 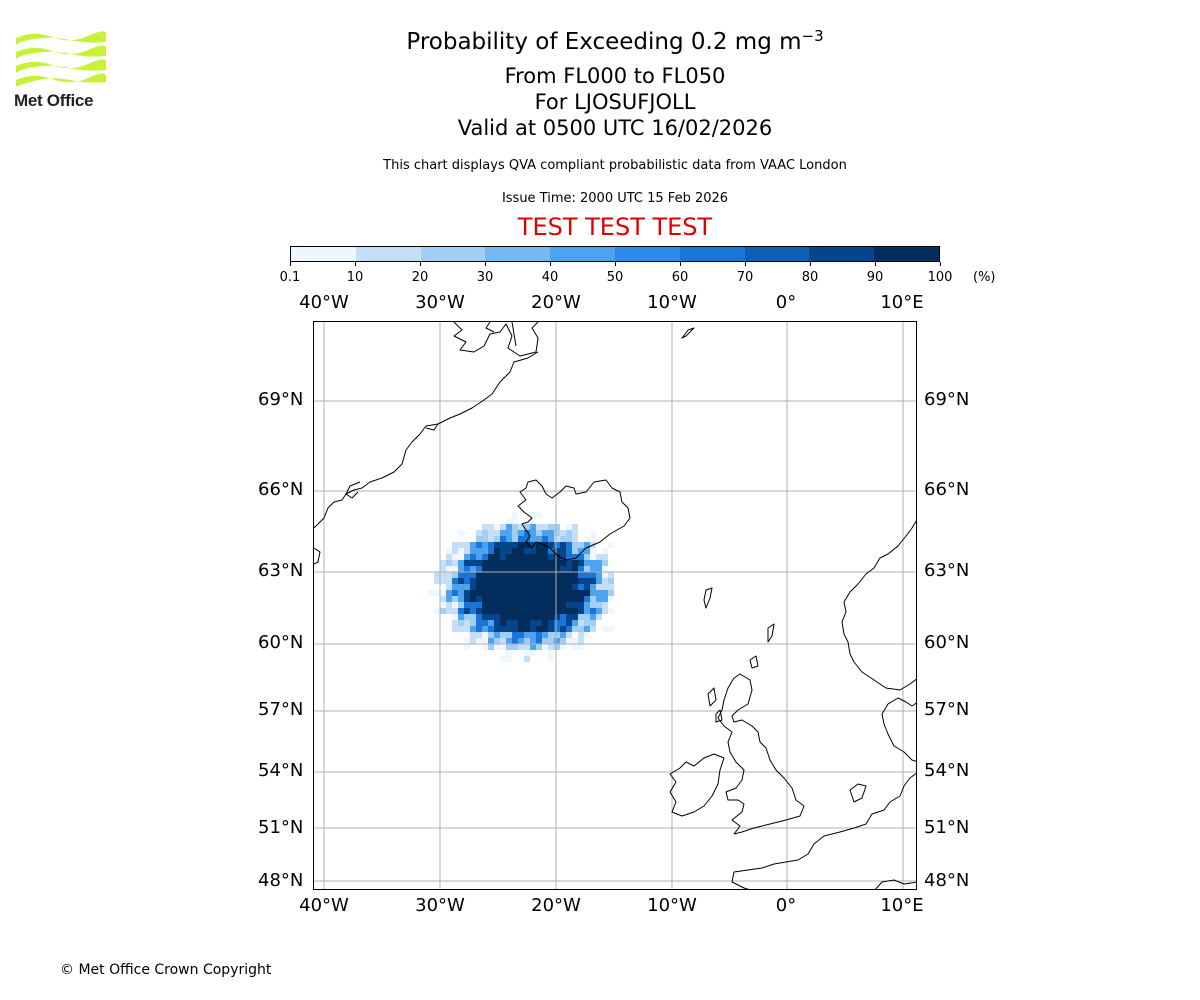 What do you see at coordinates (940, 277) in the screenshot?
I see `colorbar-tick-label: 100` at bounding box center [940, 277].